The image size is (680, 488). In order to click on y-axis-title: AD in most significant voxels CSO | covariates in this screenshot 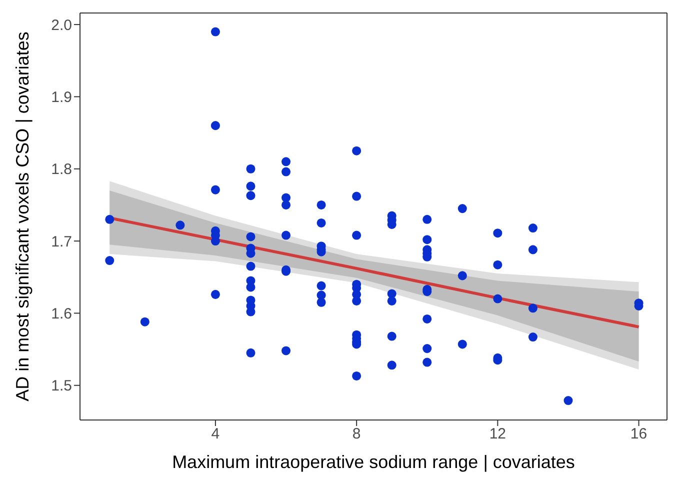, I will do `click(22, 217)`.